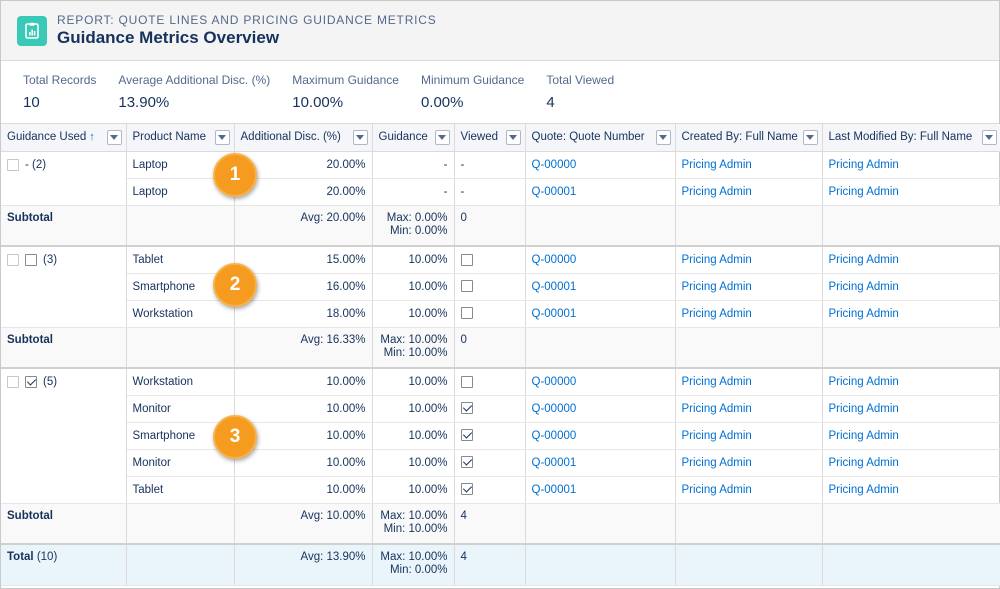 The image size is (1000, 589). What do you see at coordinates (235, 175) in the screenshot?
I see `callout-badge-1: 1` at bounding box center [235, 175].